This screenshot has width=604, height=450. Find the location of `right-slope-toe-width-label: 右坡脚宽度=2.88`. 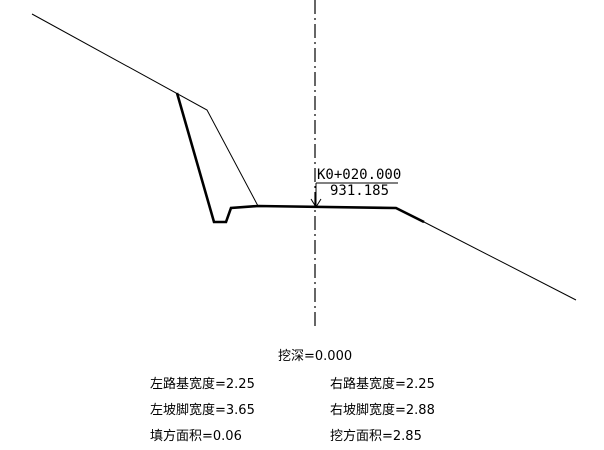

right-slope-toe-width-label: 右坡脚宽度=2.88 is located at coordinates (382, 410).